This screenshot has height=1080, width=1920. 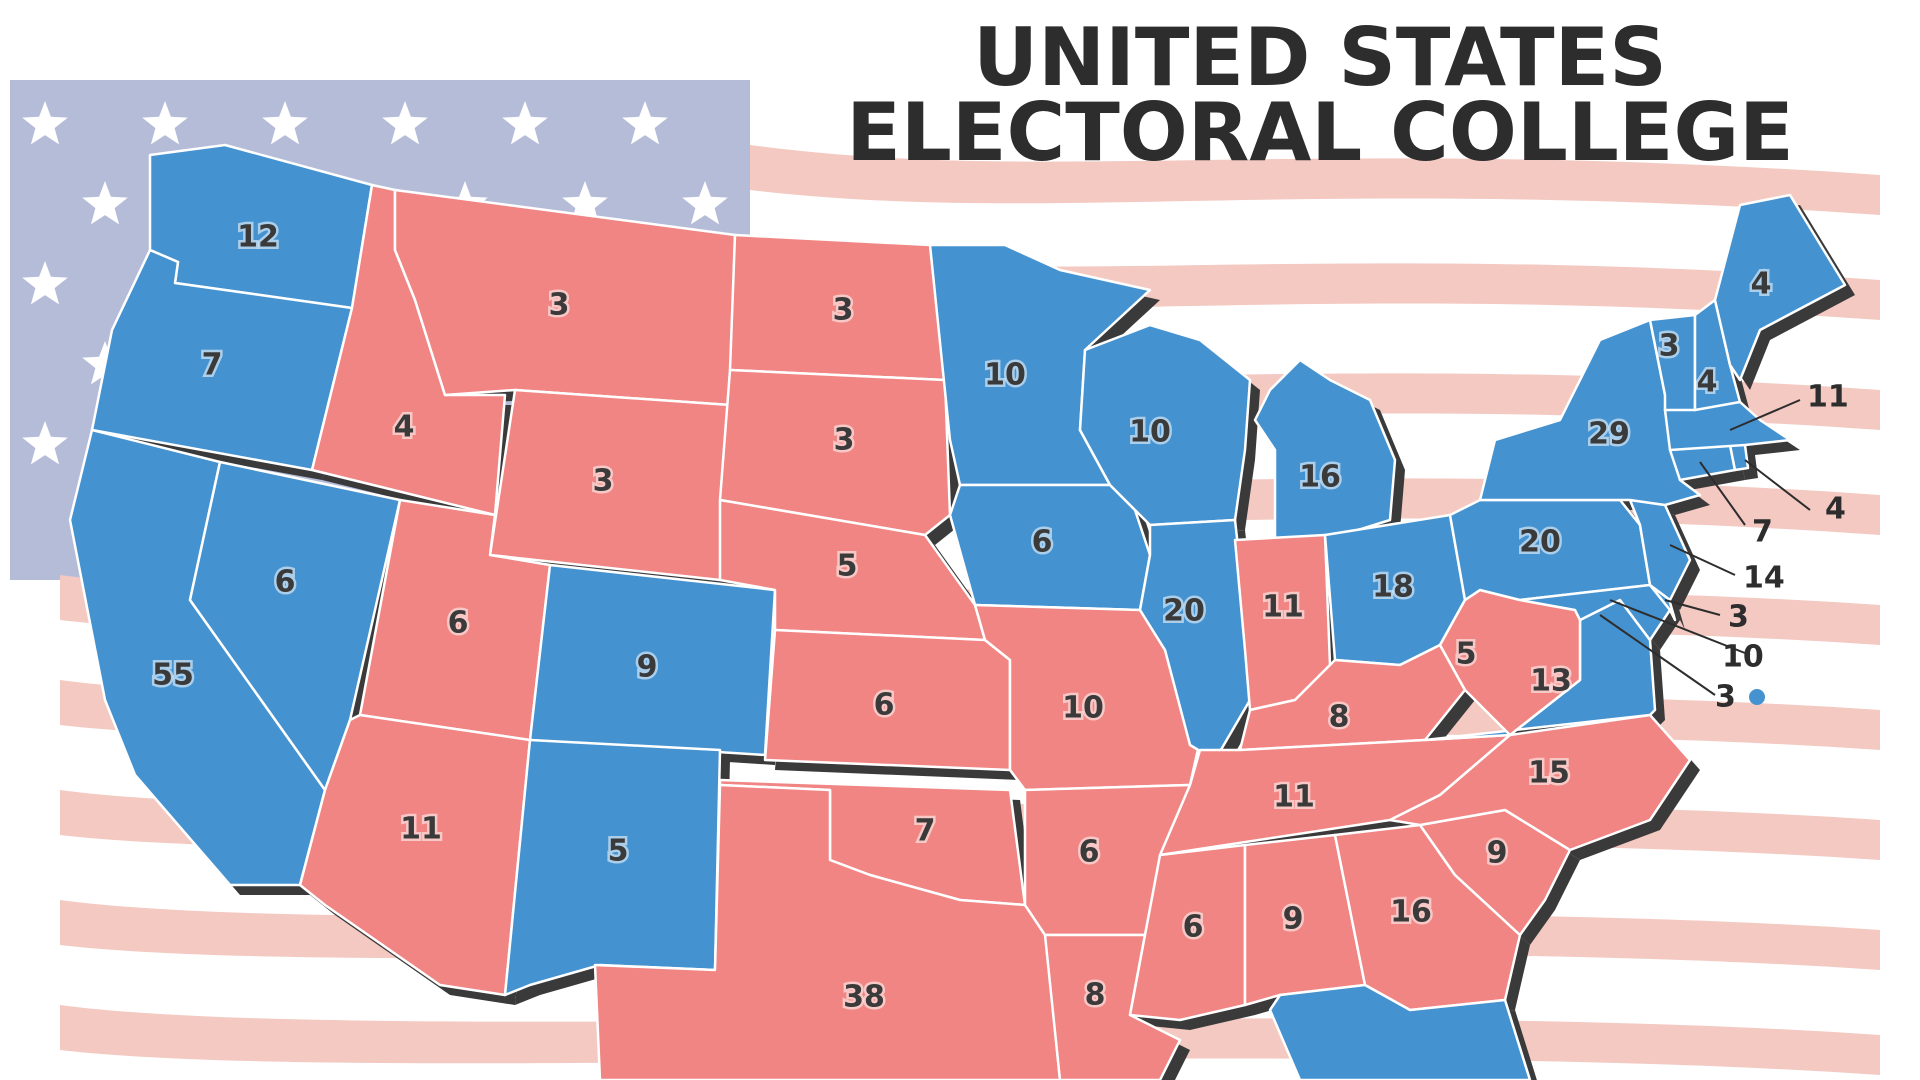 What do you see at coordinates (1283, 607) in the screenshot?
I see `votes-label-IN: 11` at bounding box center [1283, 607].